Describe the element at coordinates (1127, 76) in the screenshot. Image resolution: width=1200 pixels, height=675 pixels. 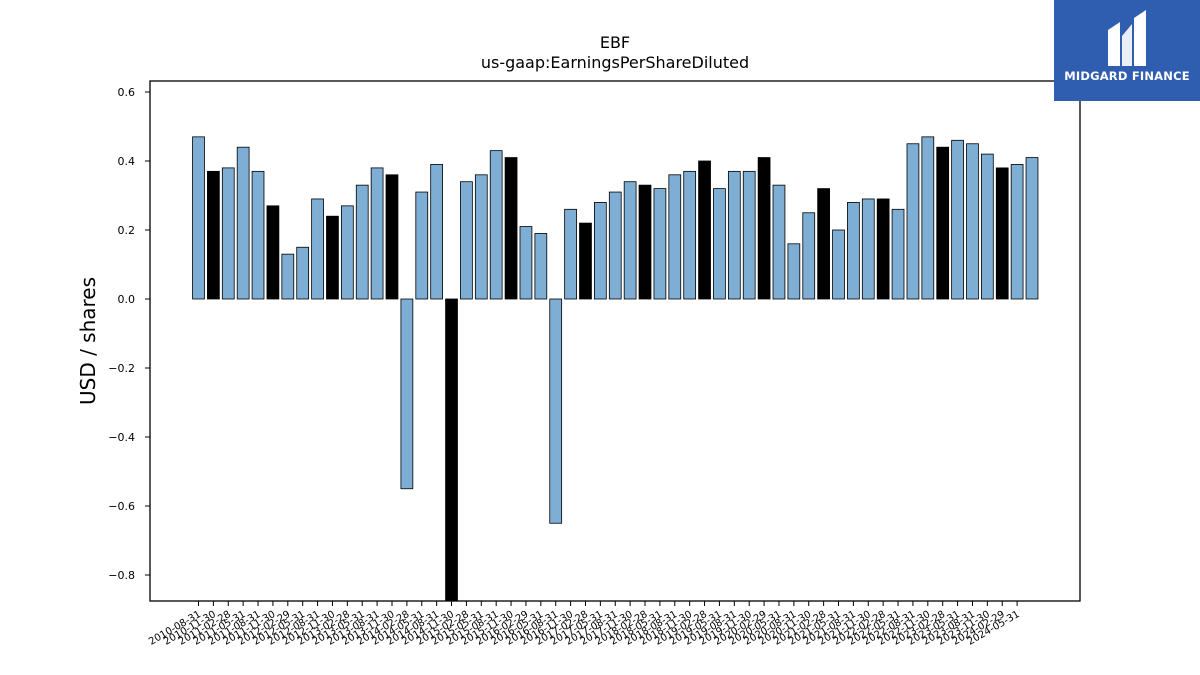
I see `brand-name: MIDGARD FINANCE` at that location.